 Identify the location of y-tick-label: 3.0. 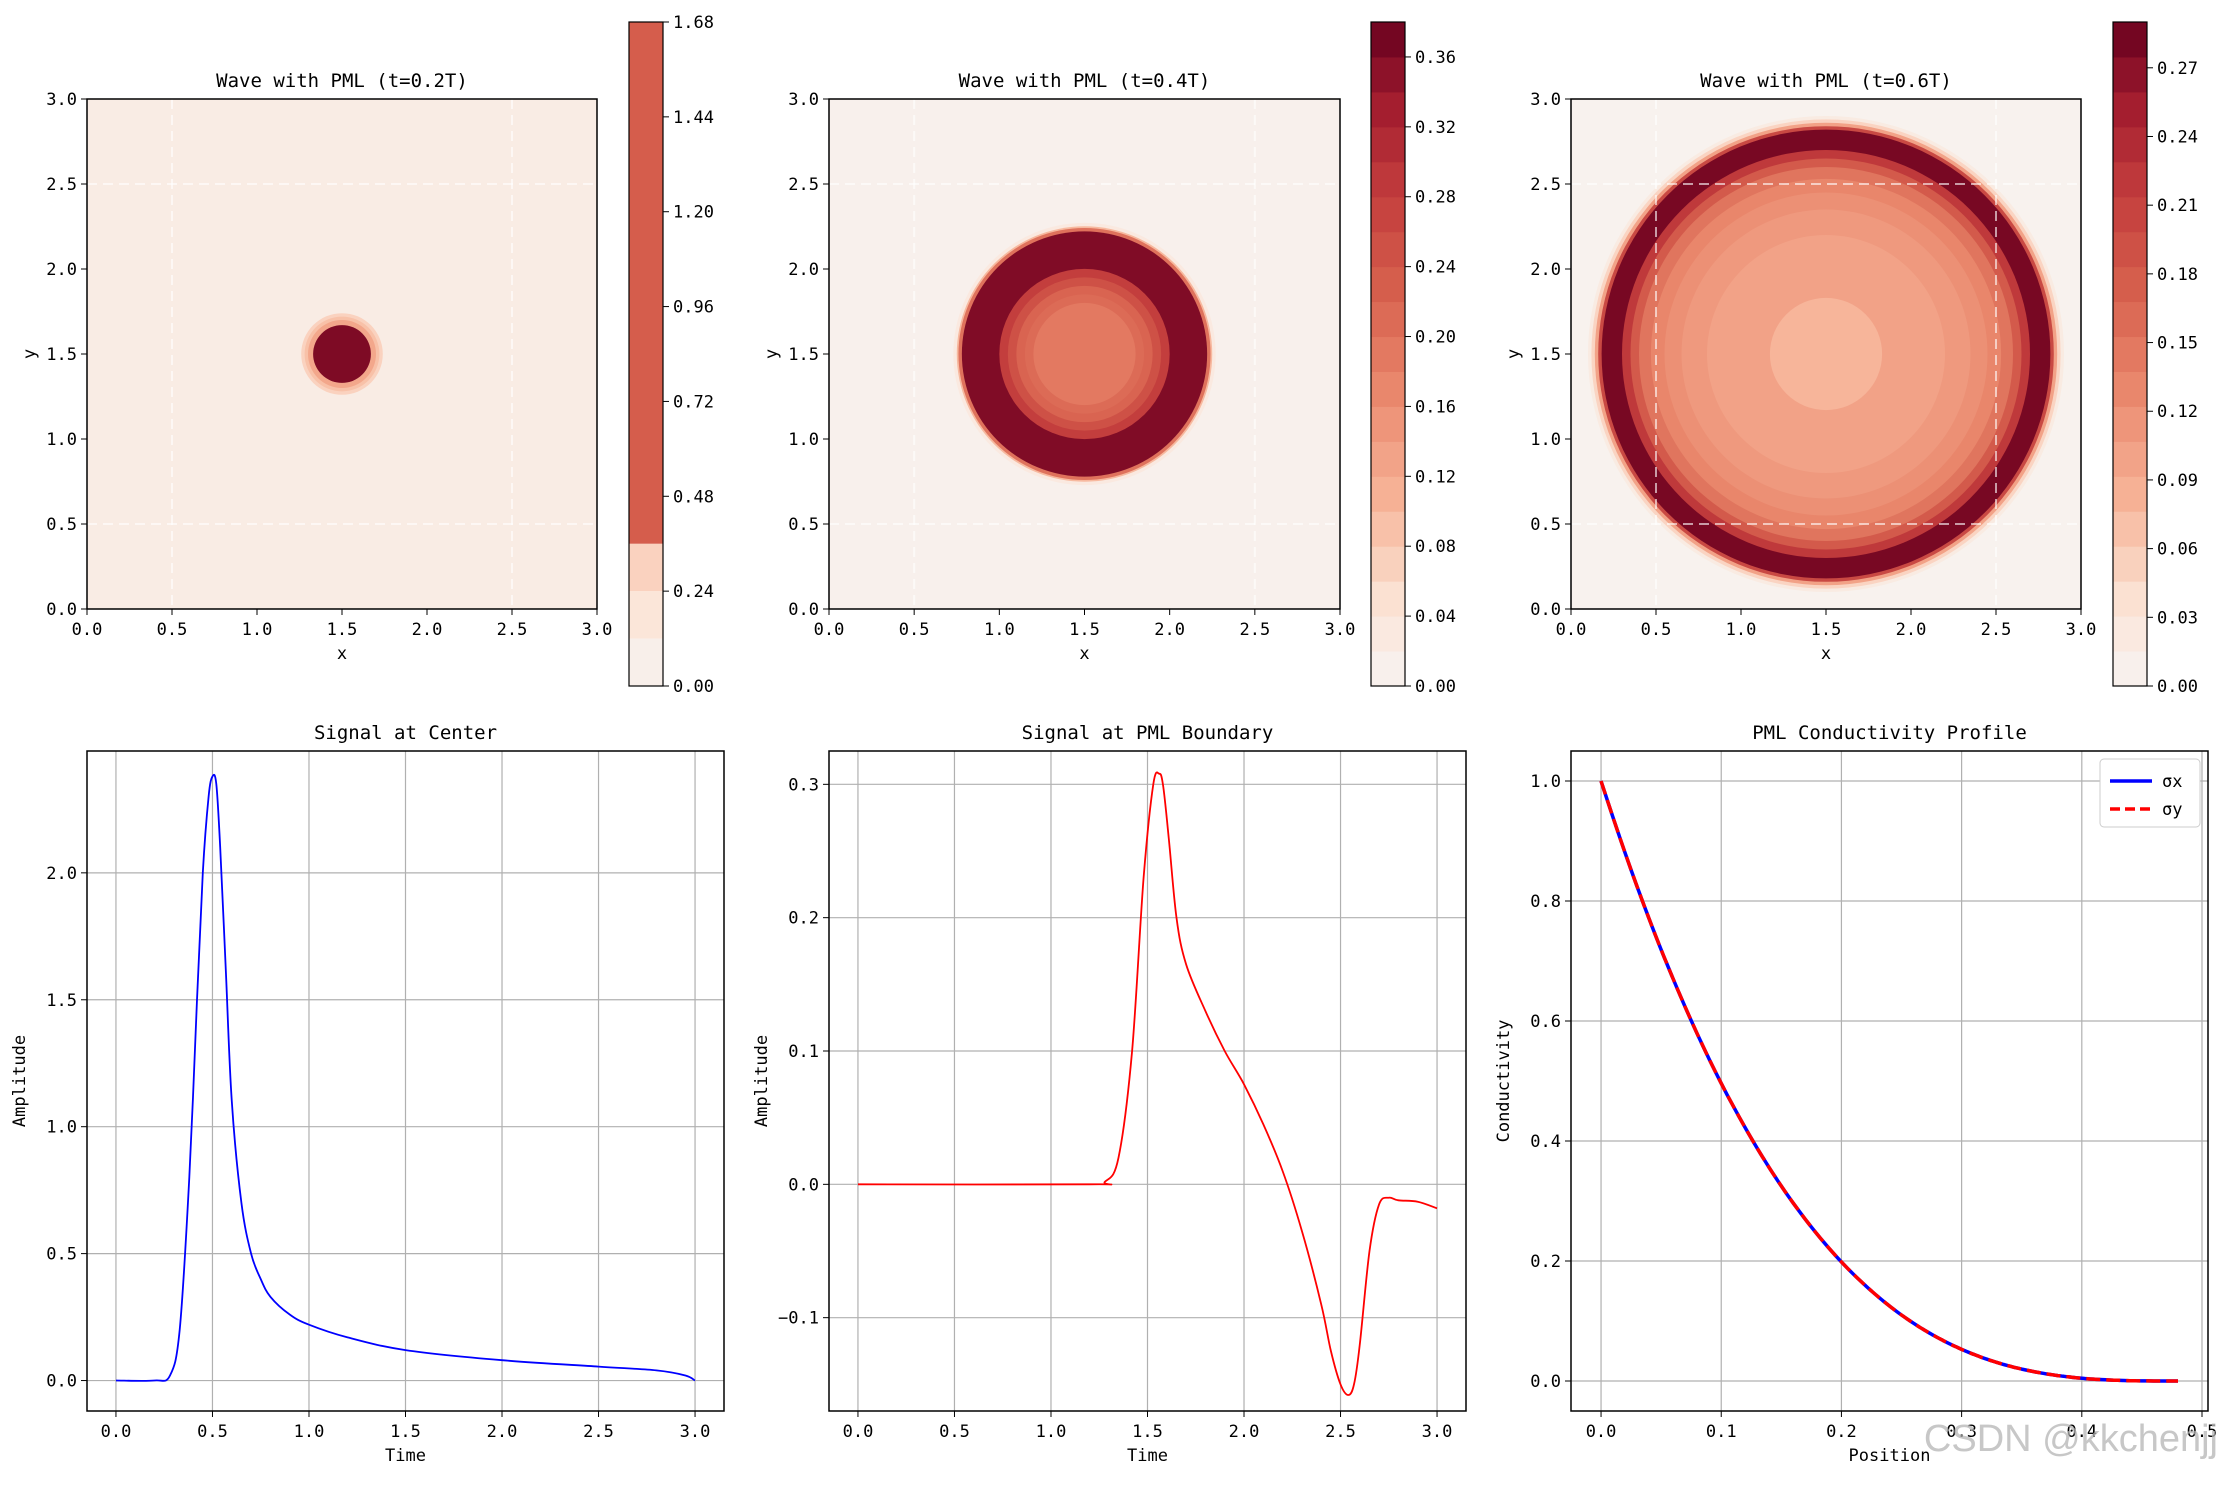
(61, 100).